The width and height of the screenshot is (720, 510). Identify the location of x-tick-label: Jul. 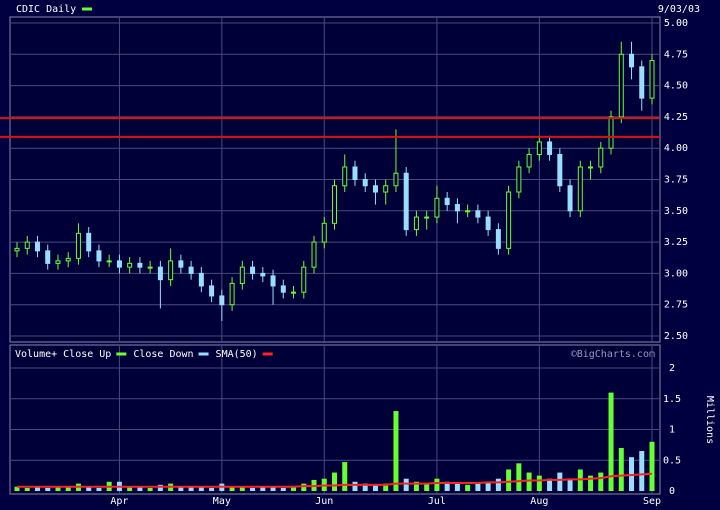
(437, 501).